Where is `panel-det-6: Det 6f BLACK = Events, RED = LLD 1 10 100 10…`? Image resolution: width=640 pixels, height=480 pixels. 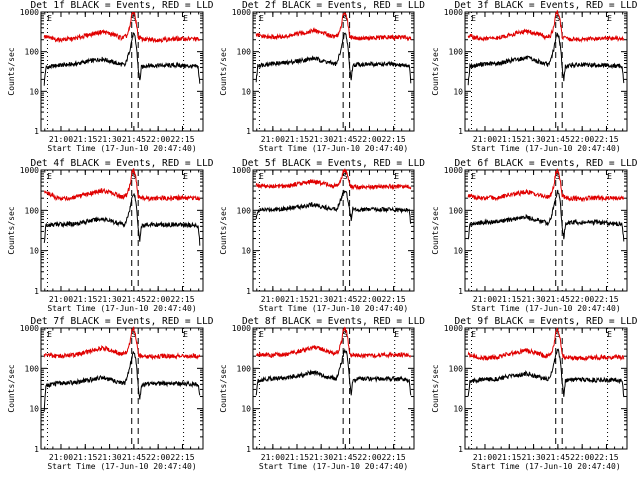
panel-det-6: Det 6f BLACK = Events, RED = LLD 1 10 100 10… is located at coordinates (534, 235).